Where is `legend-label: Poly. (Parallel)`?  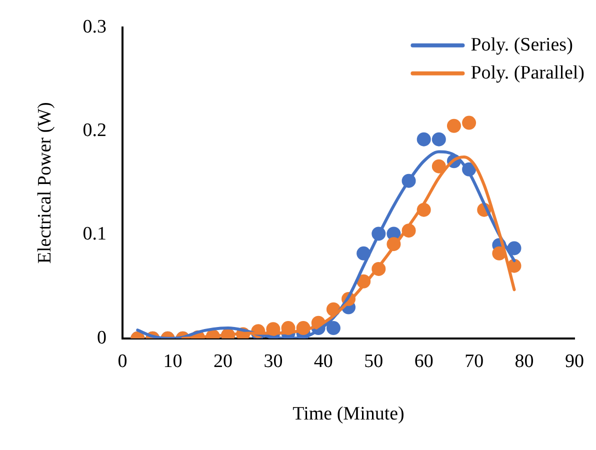
legend-label: Poly. (Parallel) is located at coordinates (527, 73).